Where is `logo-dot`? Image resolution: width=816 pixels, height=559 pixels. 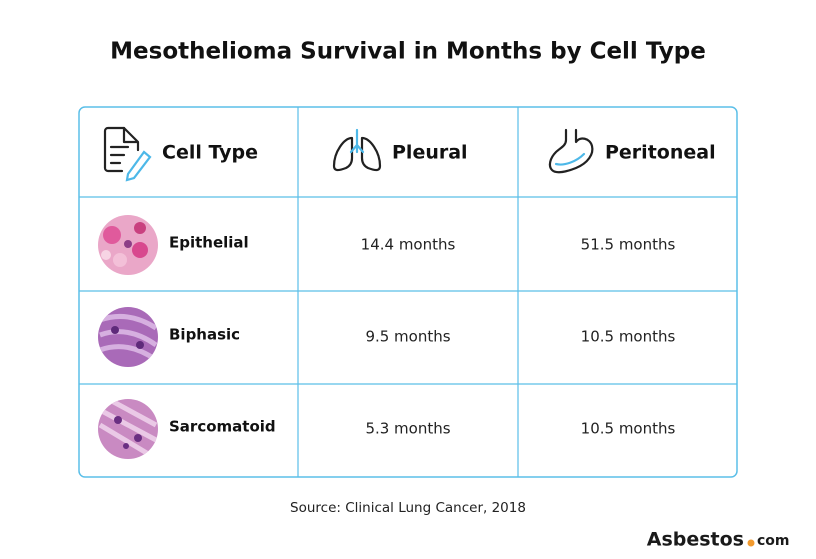
logo-dot is located at coordinates (751, 543).